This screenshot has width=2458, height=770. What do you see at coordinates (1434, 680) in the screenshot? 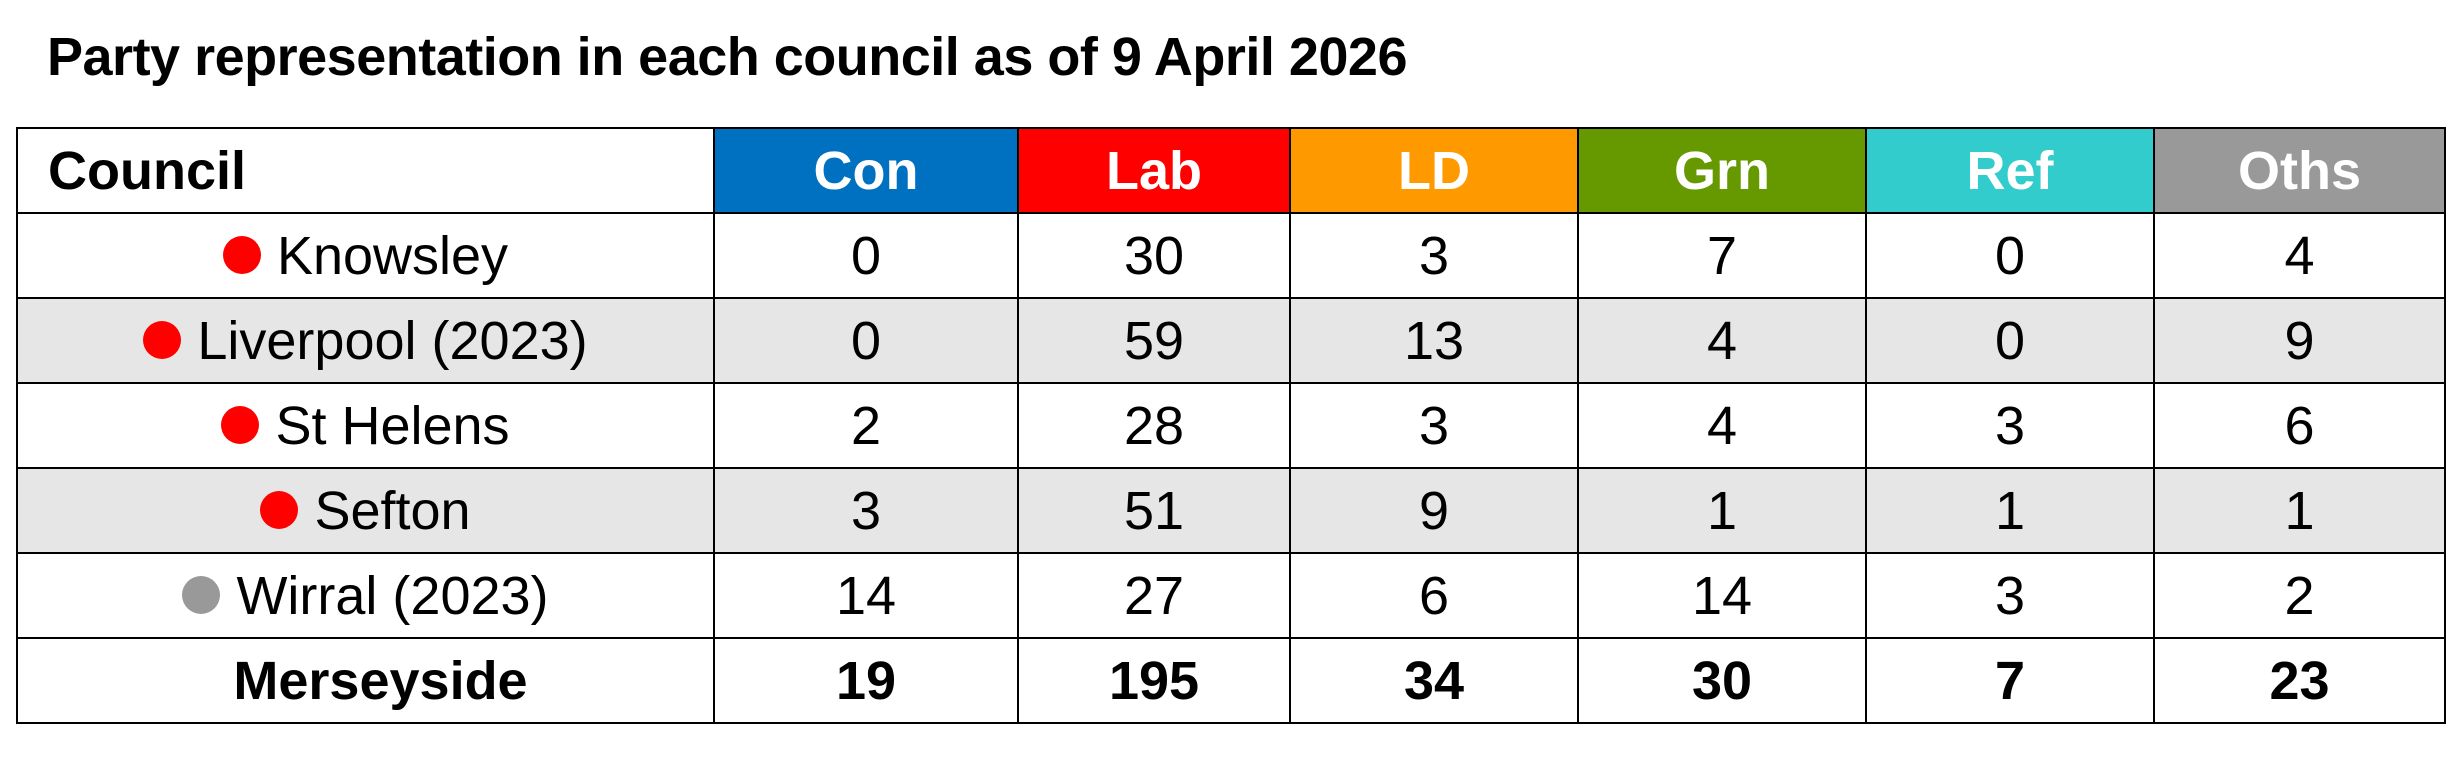
I see `total-ld: 34` at bounding box center [1434, 680].